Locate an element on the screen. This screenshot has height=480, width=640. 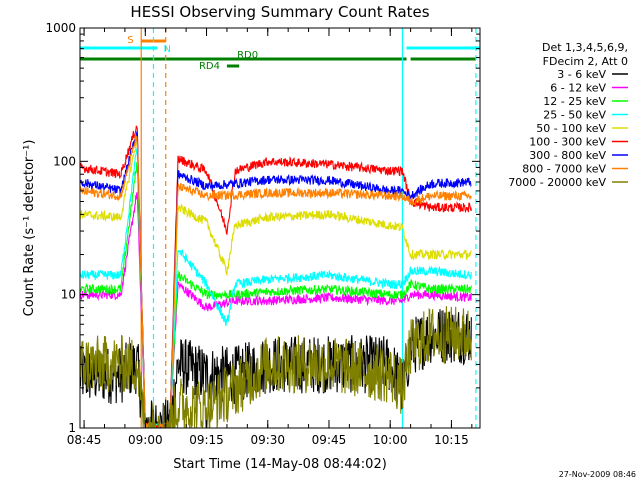
y-tick-label: 100 is located at coordinates (64, 161).